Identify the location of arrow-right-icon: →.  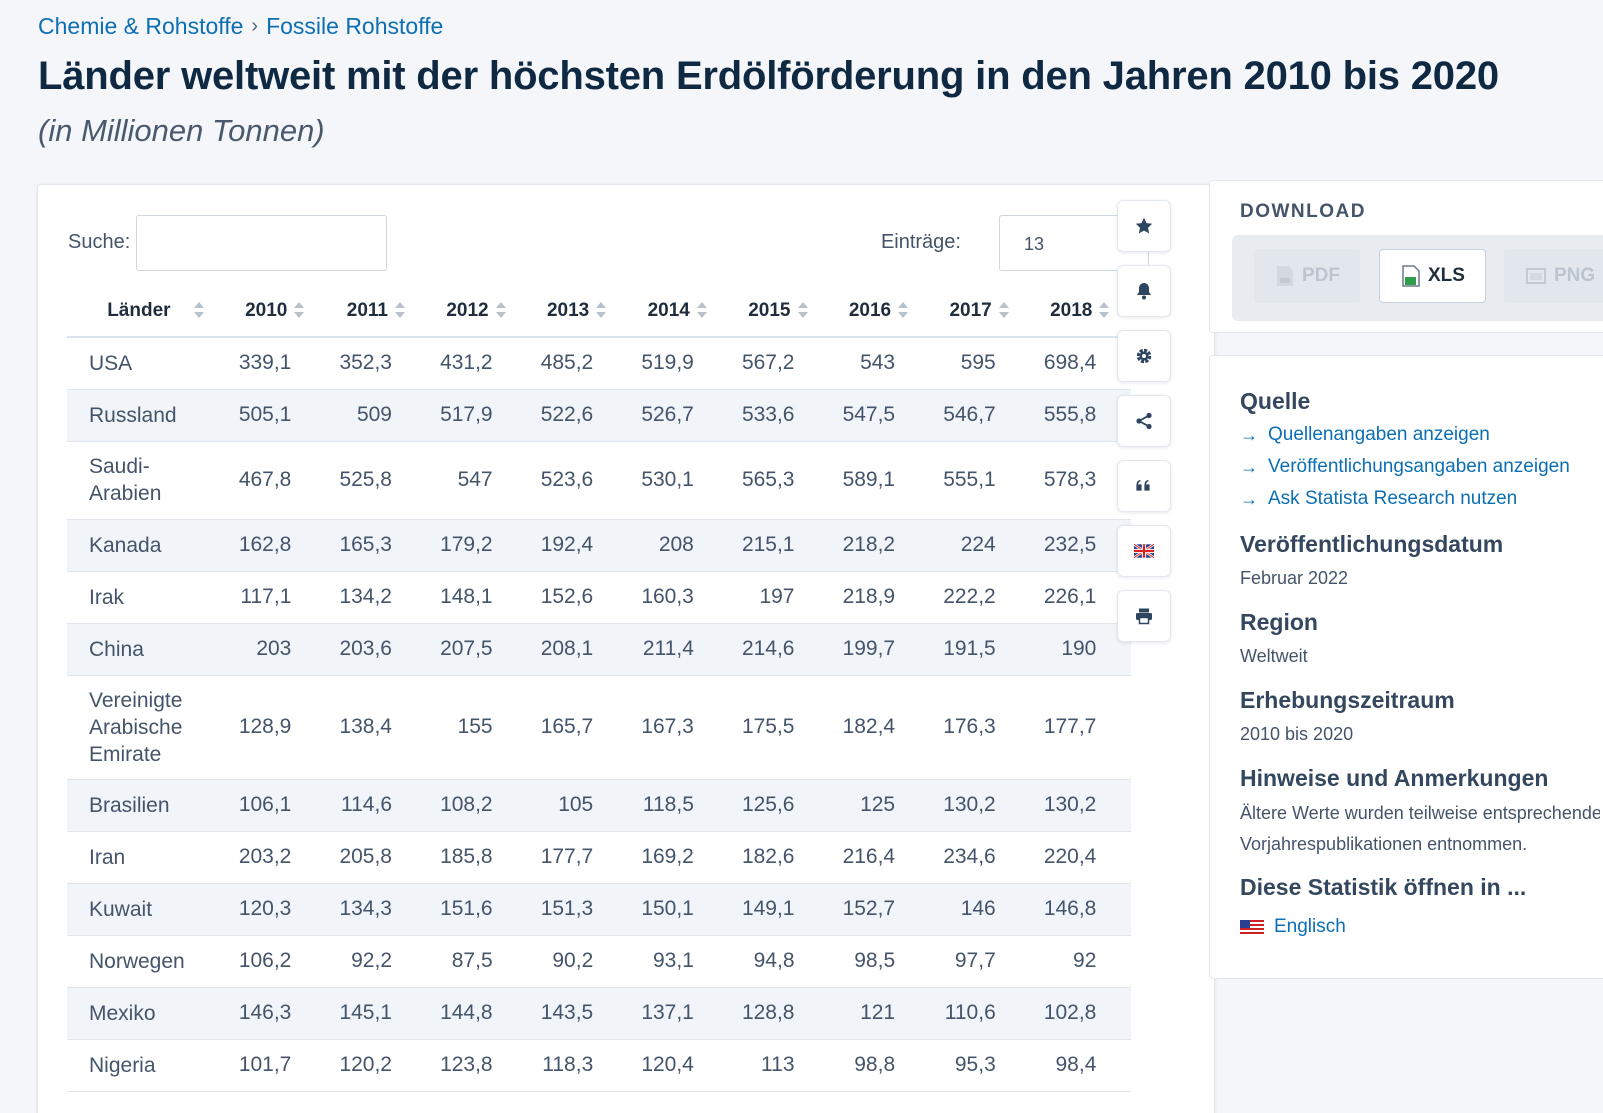
(1249, 498).